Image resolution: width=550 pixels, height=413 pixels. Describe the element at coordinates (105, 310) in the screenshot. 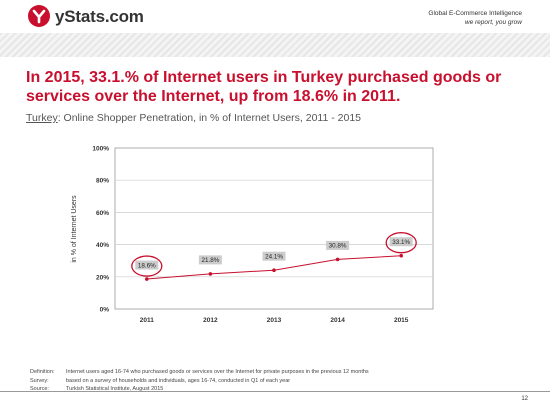

I see `y-tick-label: 0%` at that location.